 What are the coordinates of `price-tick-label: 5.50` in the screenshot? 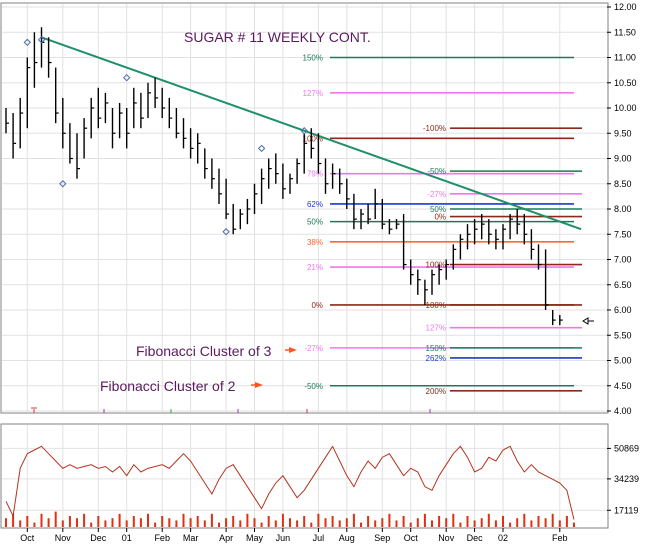 It's located at (623, 335).